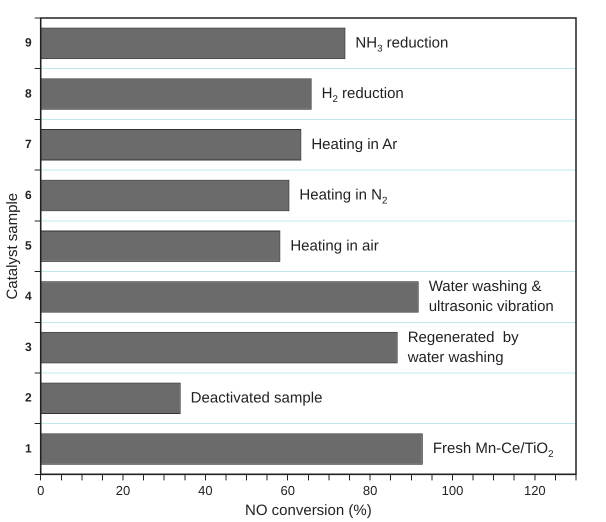 This screenshot has height=522, width=606. Describe the element at coordinates (28, 448) in the screenshot. I see `y-tick-label: 1` at that location.